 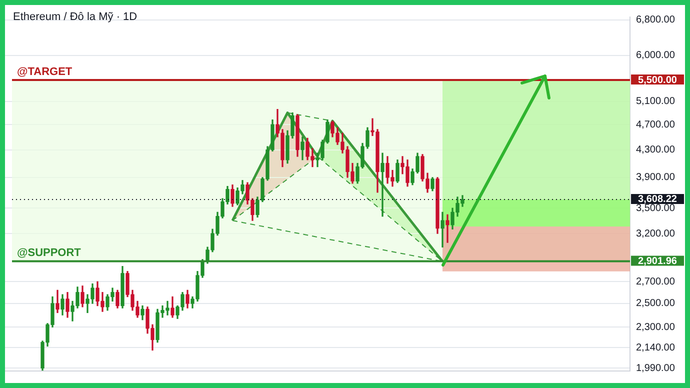 What do you see at coordinates (656, 20) in the screenshot?
I see `y-tick-label: 6,800.00` at bounding box center [656, 20].